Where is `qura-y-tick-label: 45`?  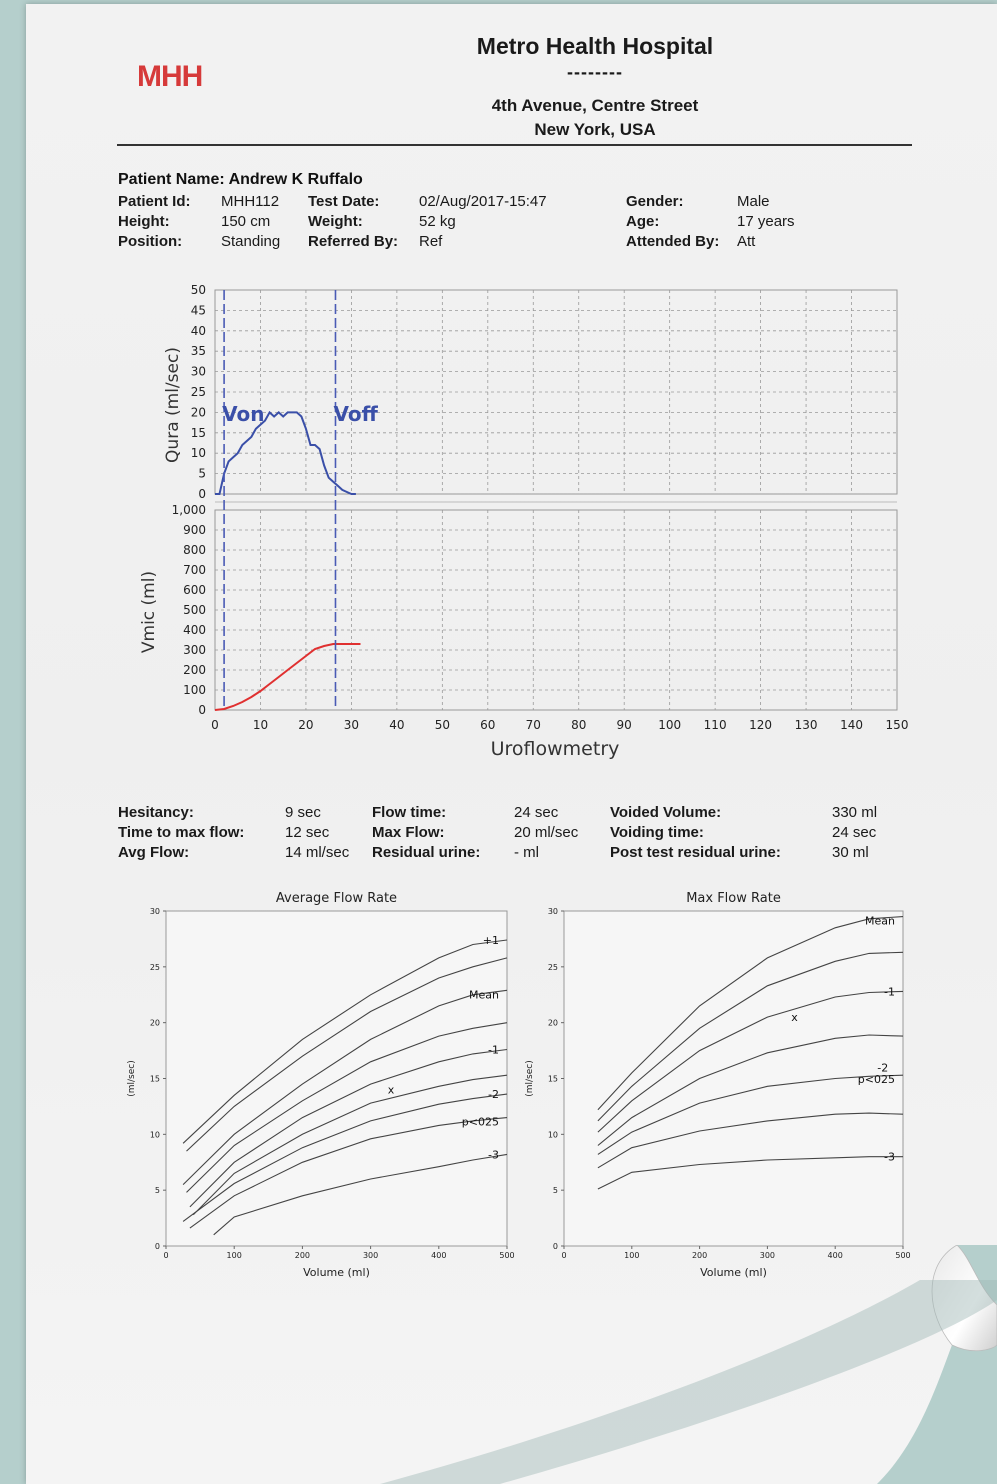
qura-y-tick-label: 45 is located at coordinates (198, 310).